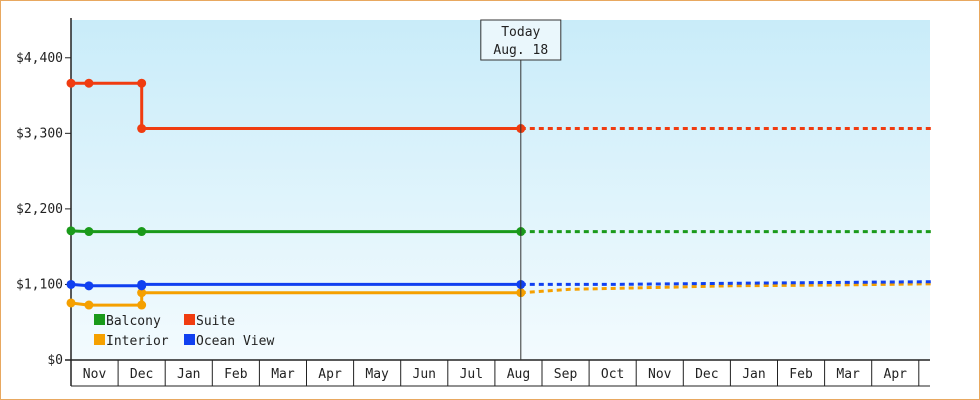  I want to click on today-date: Aug. 18, so click(520, 50).